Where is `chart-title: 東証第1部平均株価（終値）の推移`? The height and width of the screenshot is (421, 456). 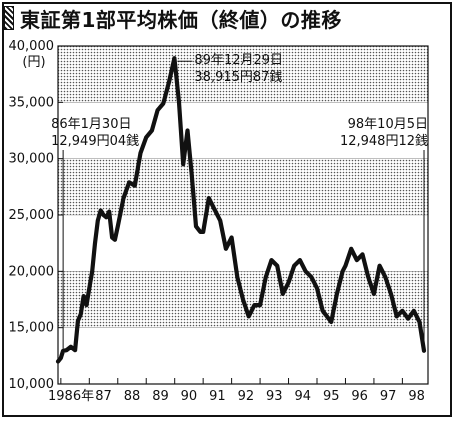
chart-title: 東証第1部平均株価（終値）の推移 is located at coordinates (181, 19).